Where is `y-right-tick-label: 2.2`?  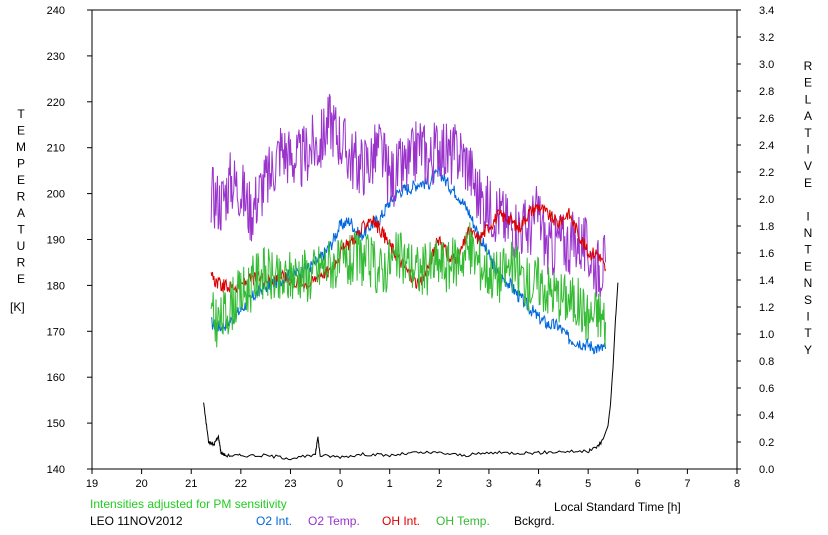 y-right-tick-label: 2.2 is located at coordinates (766, 173).